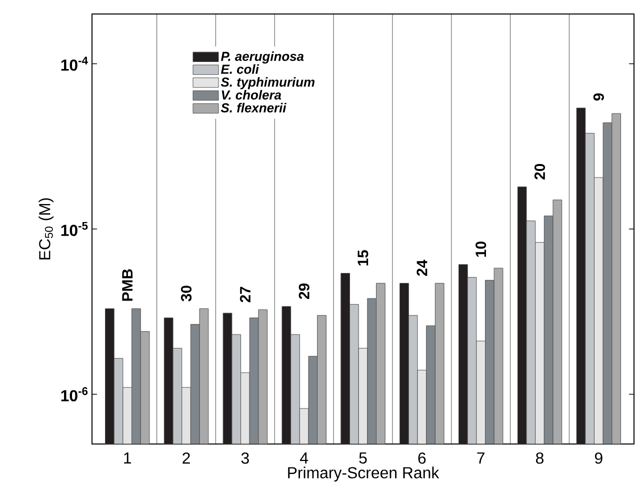  I want to click on annotation: 27, so click(245, 294).